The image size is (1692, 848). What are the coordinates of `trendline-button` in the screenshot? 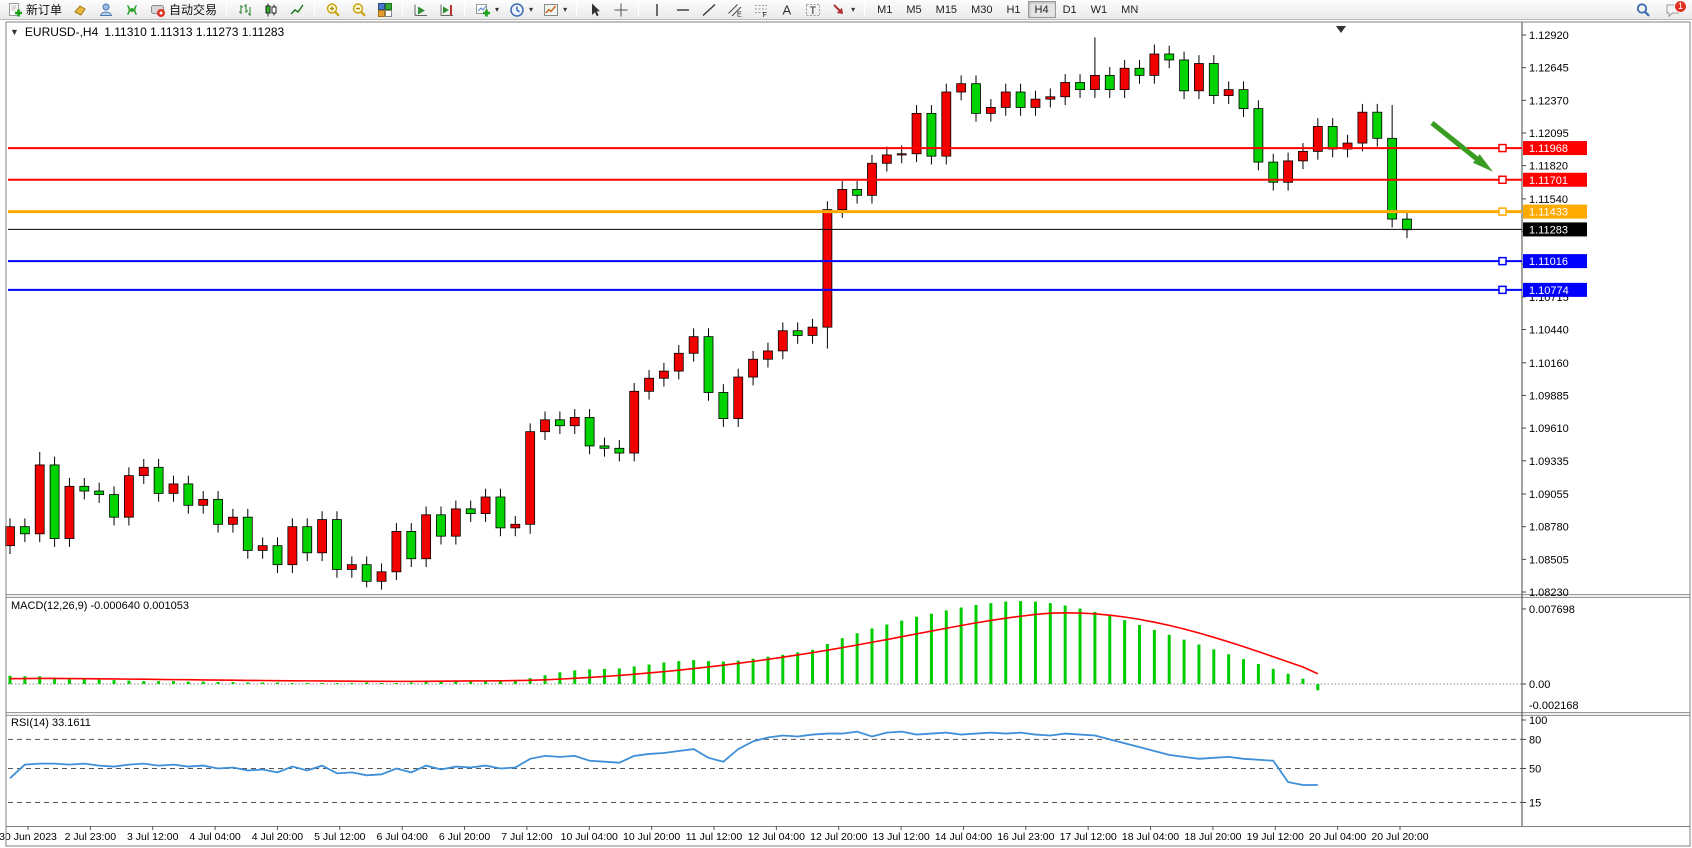 It's located at (709, 10).